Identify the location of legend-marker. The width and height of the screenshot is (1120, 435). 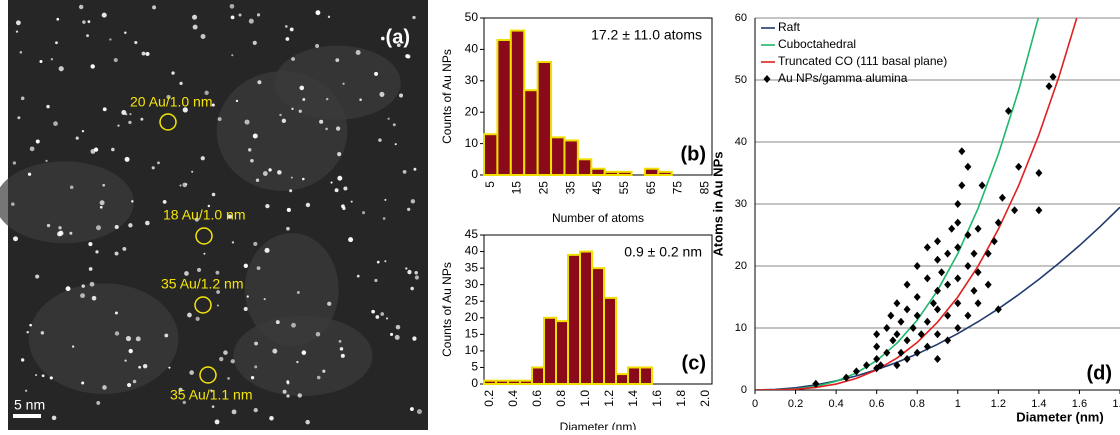
(767, 79).